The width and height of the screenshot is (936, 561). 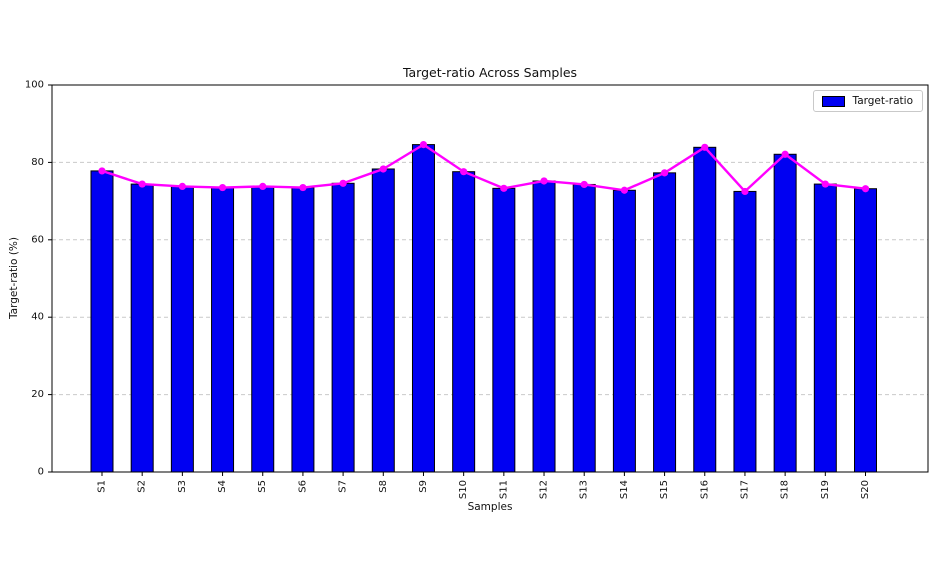 What do you see at coordinates (664, 489) in the screenshot?
I see `x-tick-label: S15` at bounding box center [664, 489].